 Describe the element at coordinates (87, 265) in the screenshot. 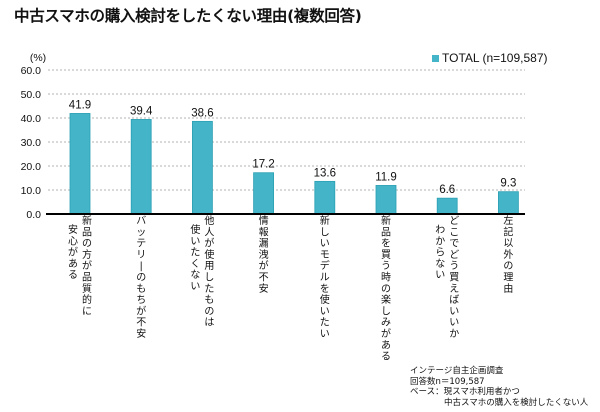

I see `x-category-label: 新品の方が品質的に` at that location.